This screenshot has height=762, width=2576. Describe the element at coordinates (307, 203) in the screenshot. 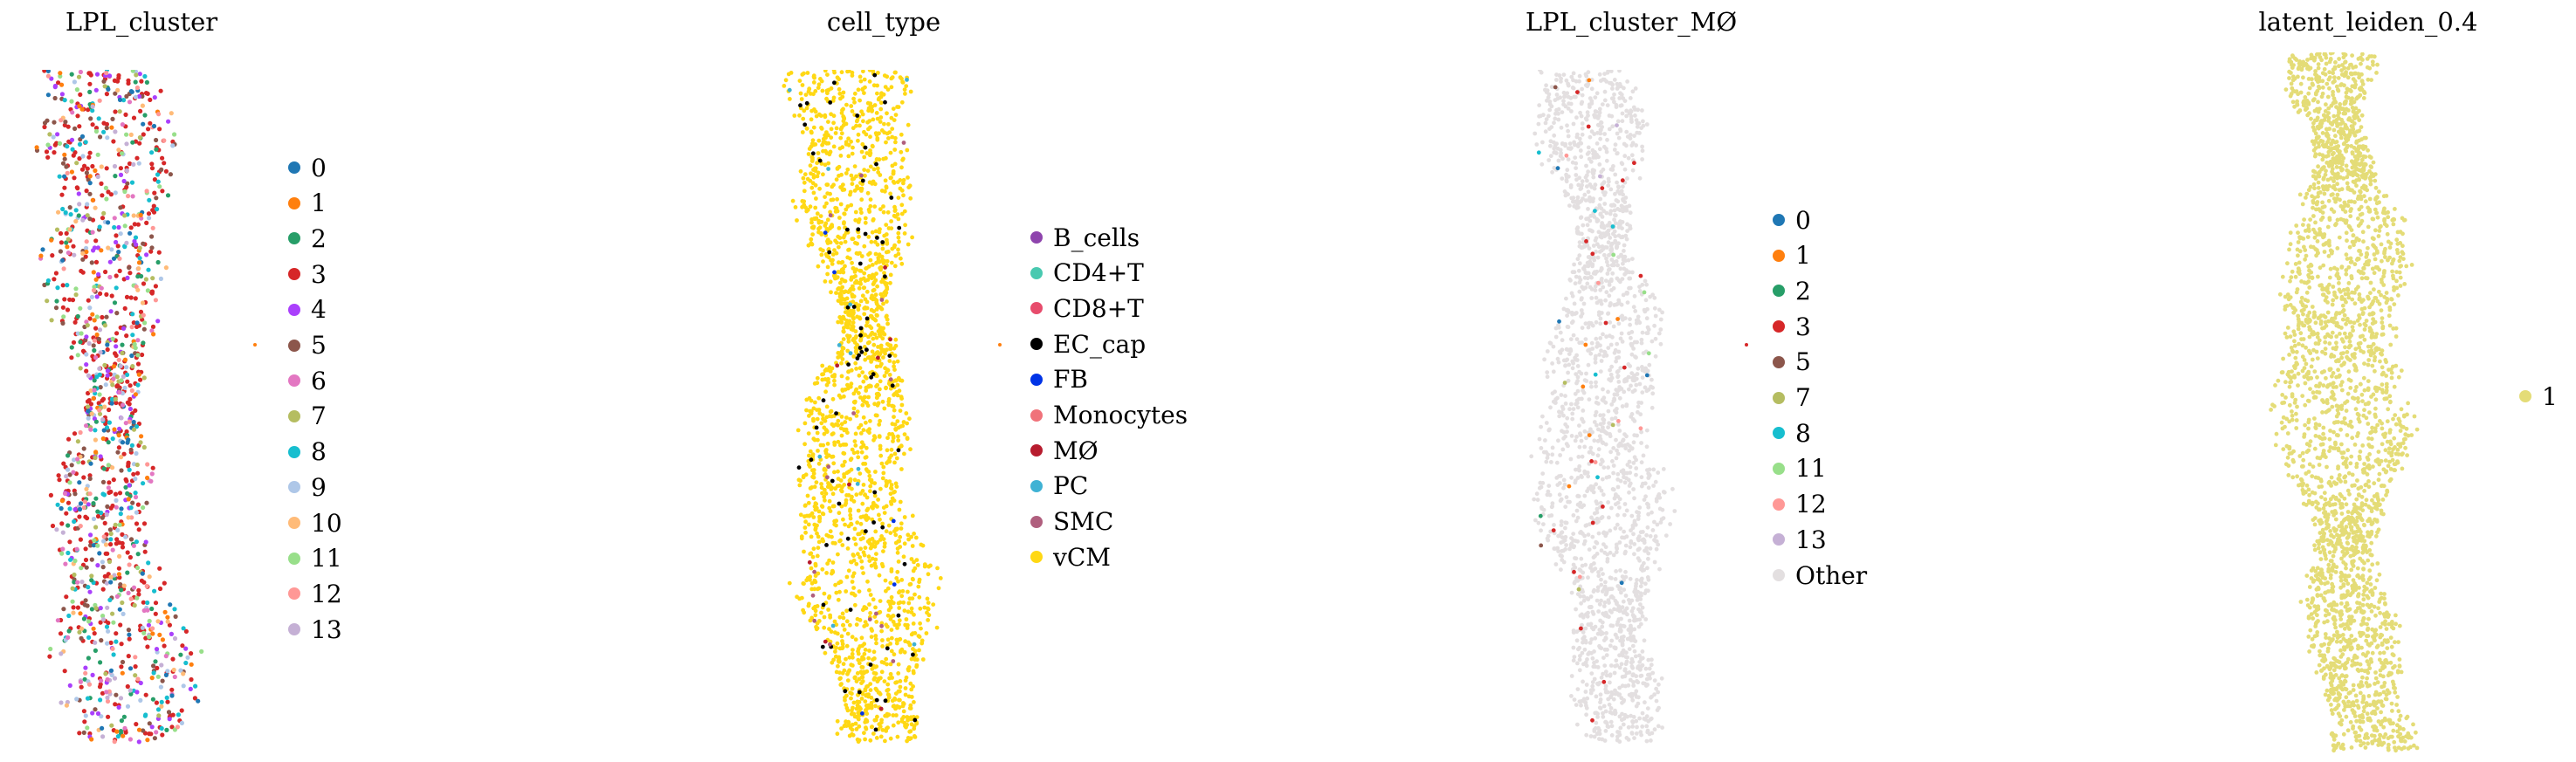

I see `legend-item: 1` at that location.